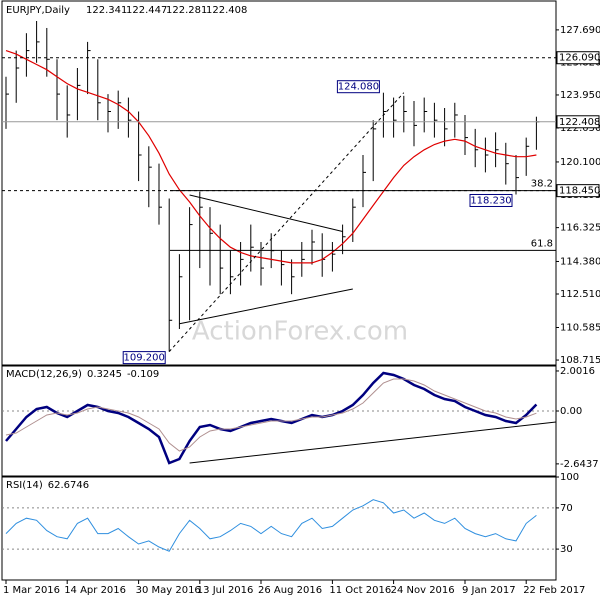 The height and width of the screenshot is (600, 600). Describe the element at coordinates (186, 10) in the screenshot. I see `header-value: 122.281` at that location.